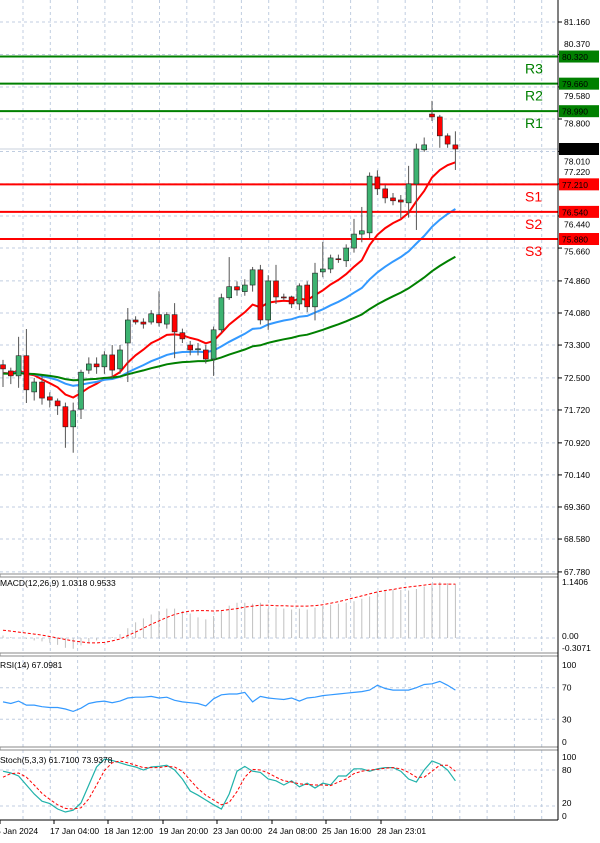 The image size is (600, 843). What do you see at coordinates (346, 831) in the screenshot?
I see `time-tick-label: 25 Jan 16:00` at bounding box center [346, 831].